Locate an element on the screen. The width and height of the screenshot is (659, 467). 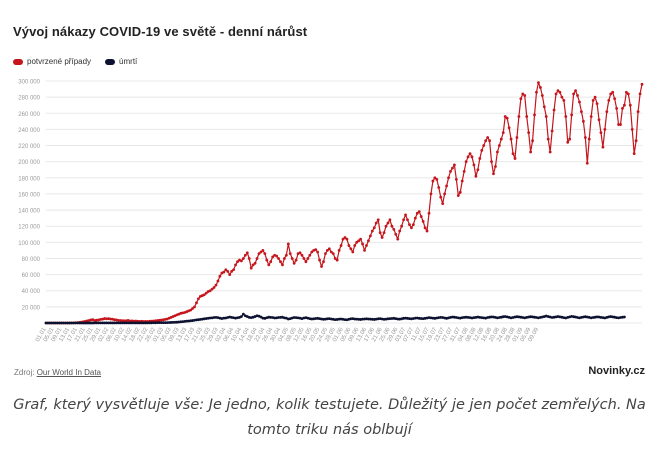
y-tick-label: 280 000 is located at coordinates (29, 99).